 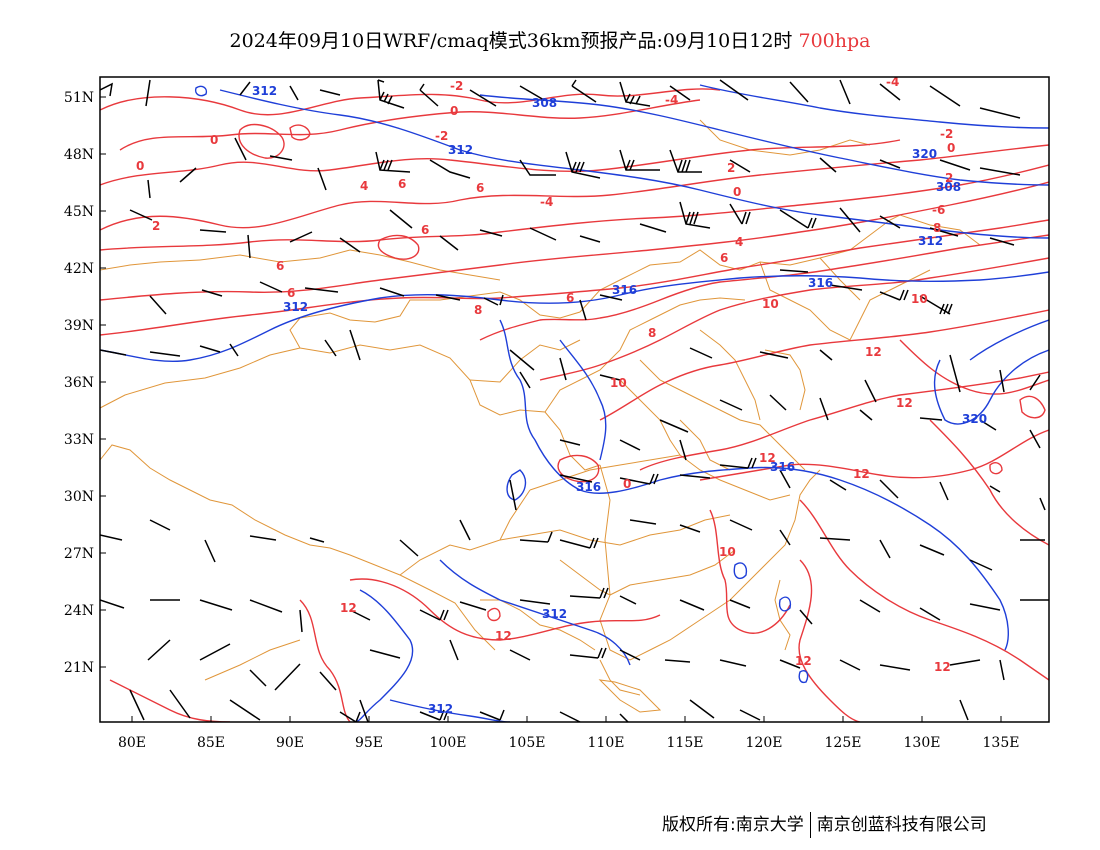 I want to click on x-tick-label: 135E, so click(x=1001, y=743).